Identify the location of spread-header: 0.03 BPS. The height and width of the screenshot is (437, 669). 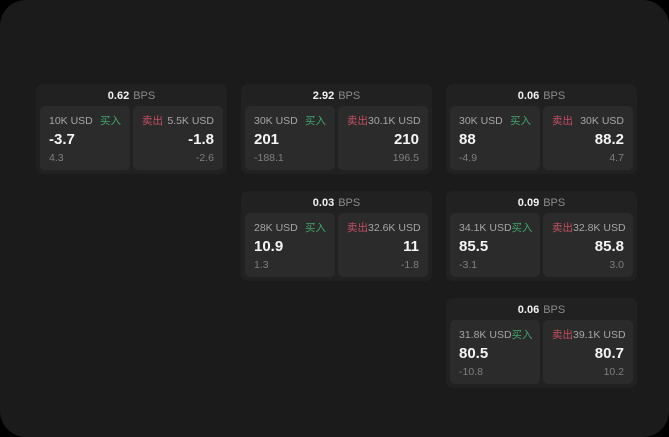
(336, 203).